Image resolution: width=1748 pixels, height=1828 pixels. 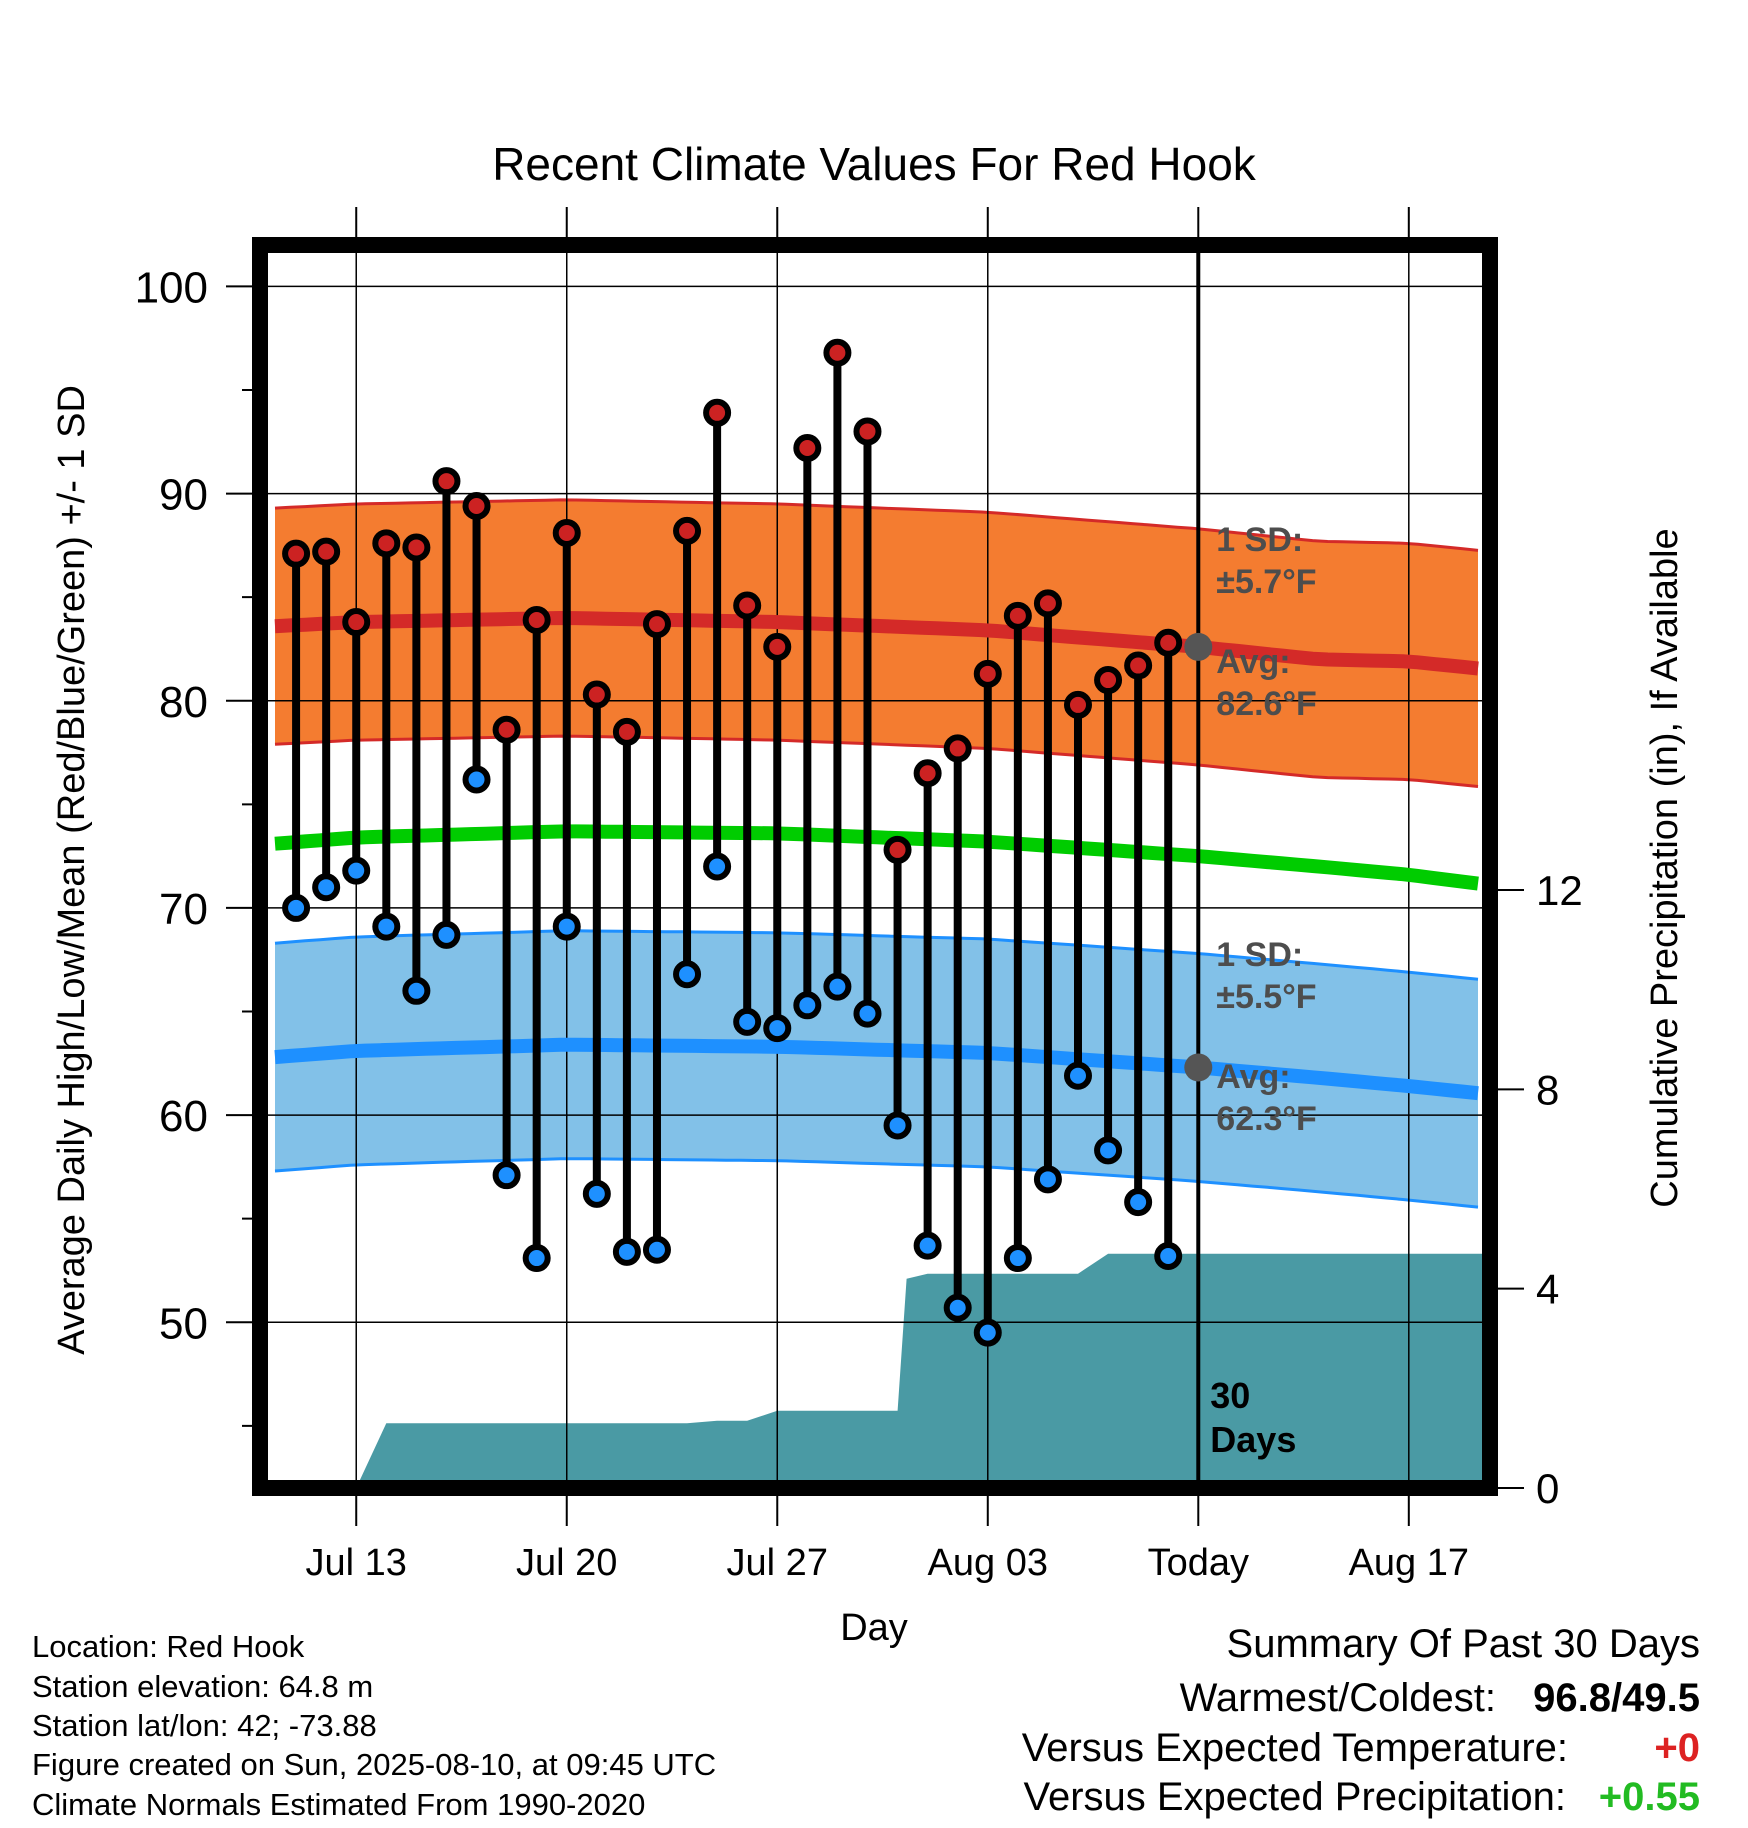 What do you see at coordinates (1266, 997) in the screenshot?
I see `low-sd-annotation-2: ±5.5°F` at bounding box center [1266, 997].